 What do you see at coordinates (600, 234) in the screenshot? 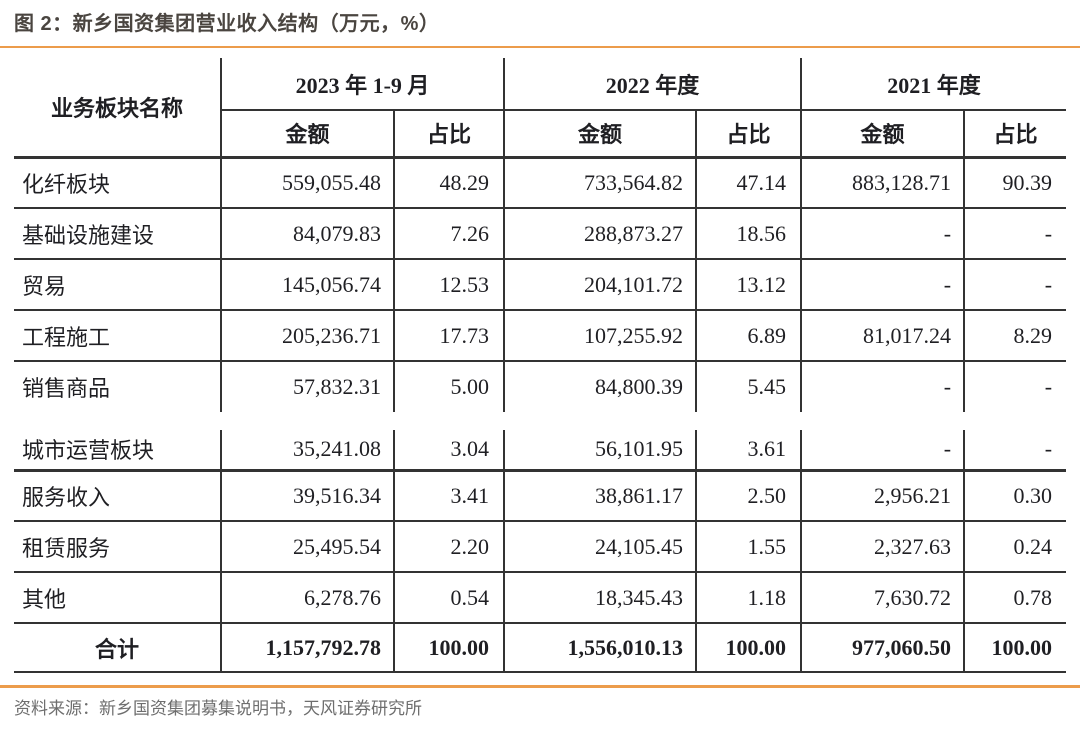
I see `amount-cell: 288,873.27` at bounding box center [600, 234].